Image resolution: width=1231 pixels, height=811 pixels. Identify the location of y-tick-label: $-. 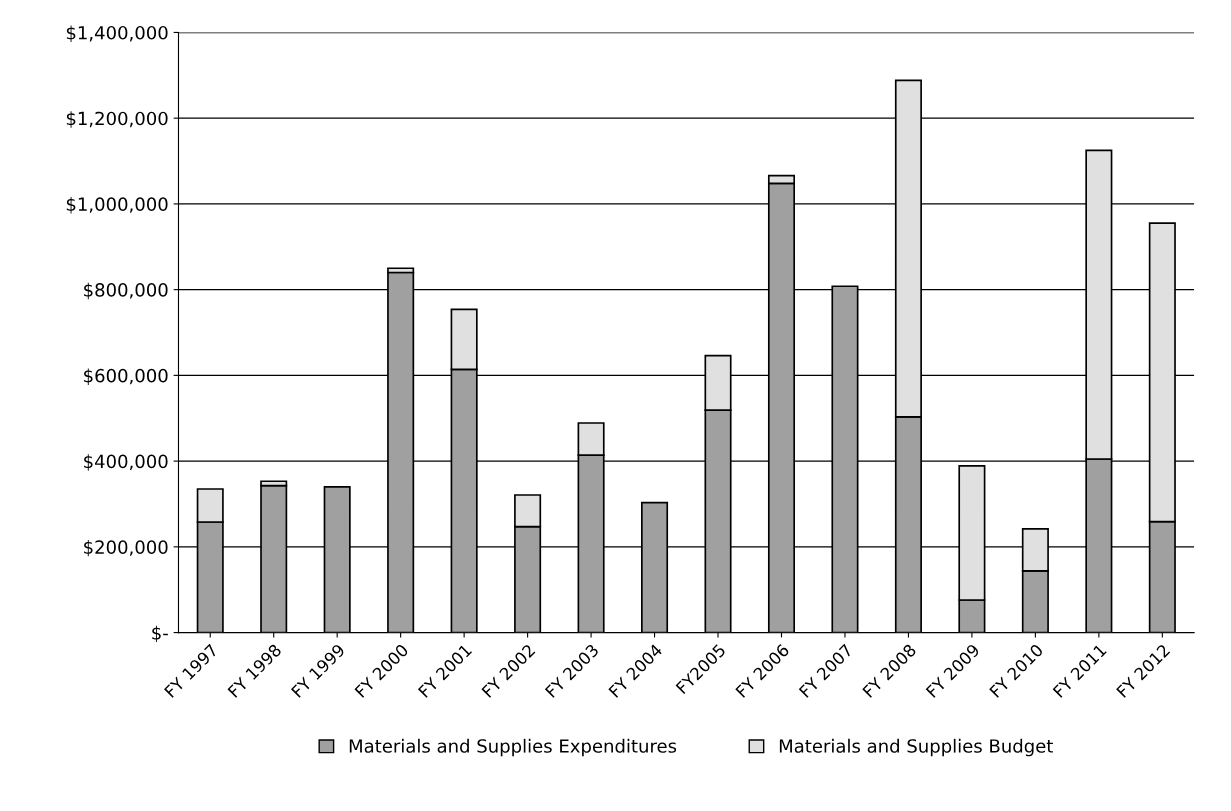
(160, 634).